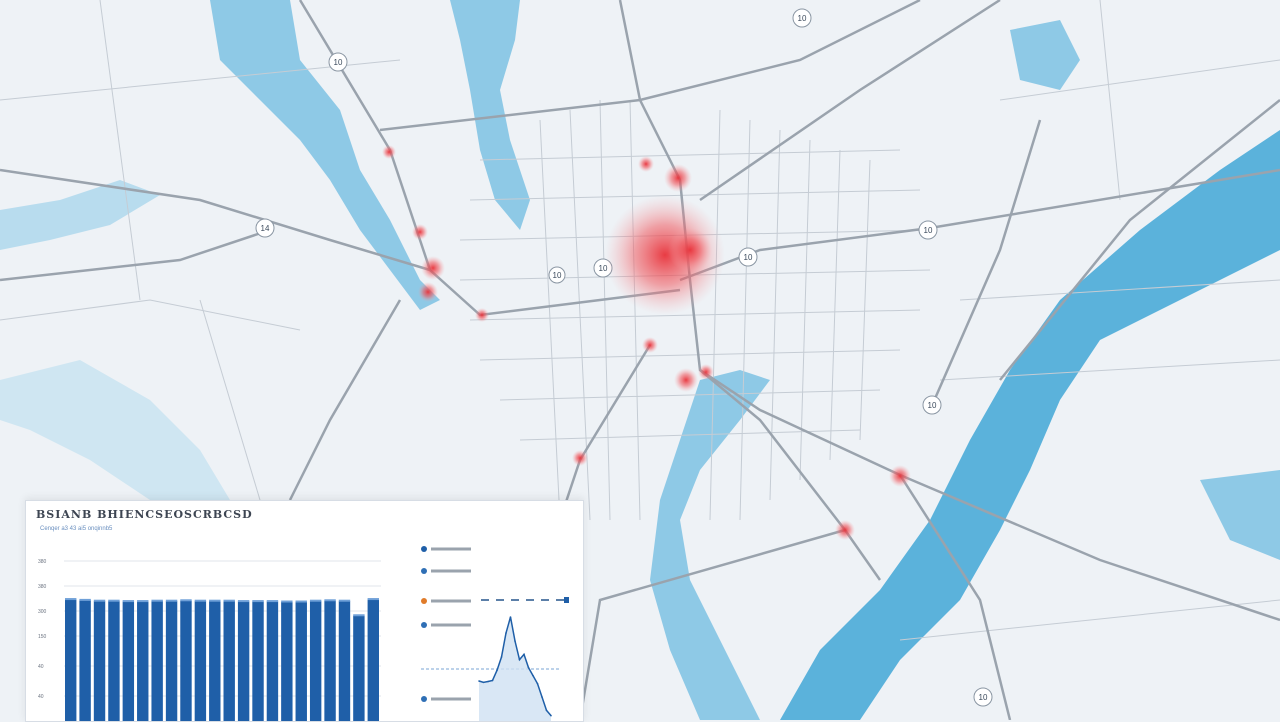 Image resolution: width=1280 pixels, height=722 pixels. I want to click on route-shield: 14, so click(265, 228).